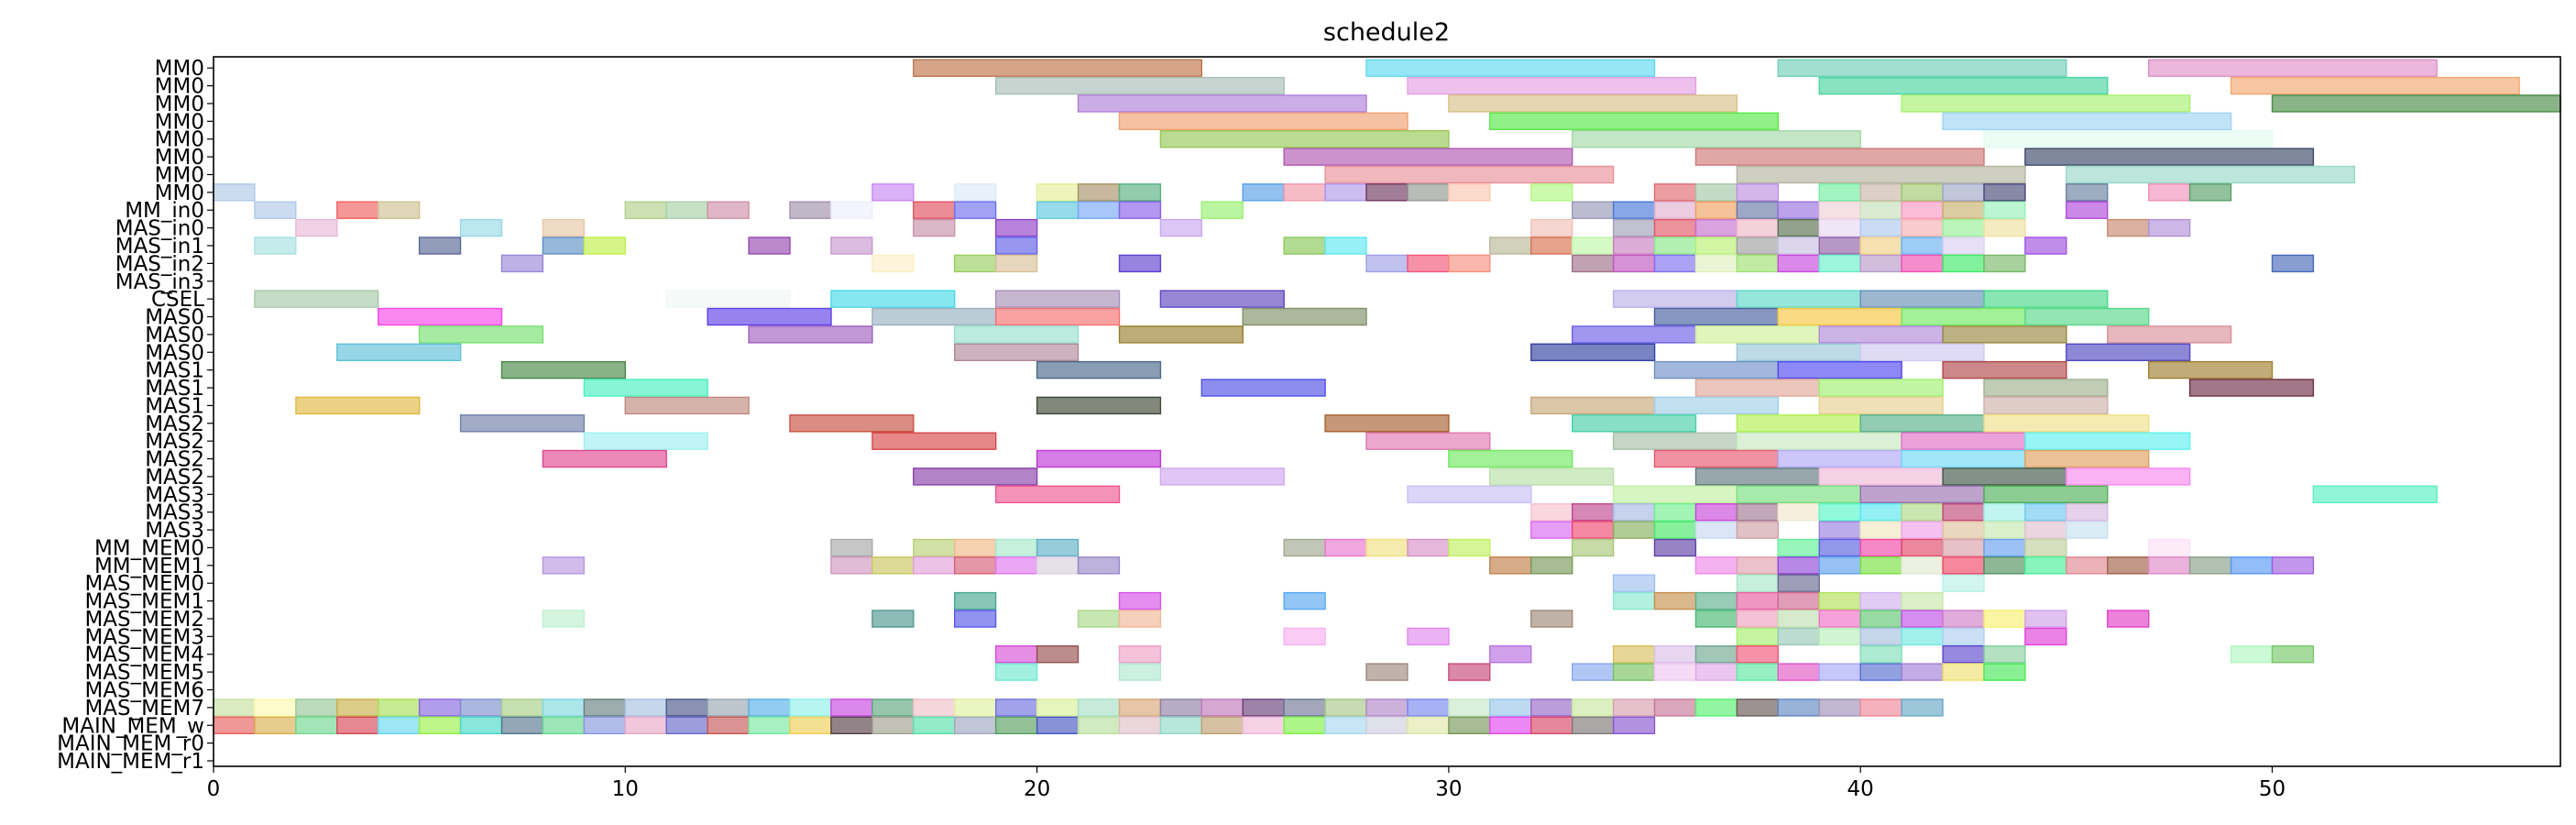 This screenshot has width=2576, height=825. Describe the element at coordinates (159, 229) in the screenshot. I see `y-tick-label: MAS_in0` at that location.